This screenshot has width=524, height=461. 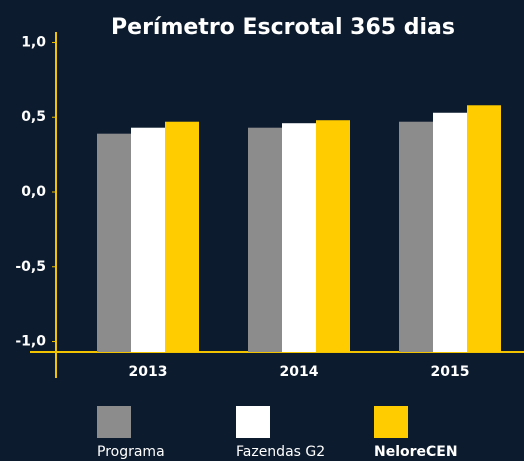 What do you see at coordinates (30, 267) in the screenshot?
I see `y-tick-label: -0,5` at bounding box center [30, 267].